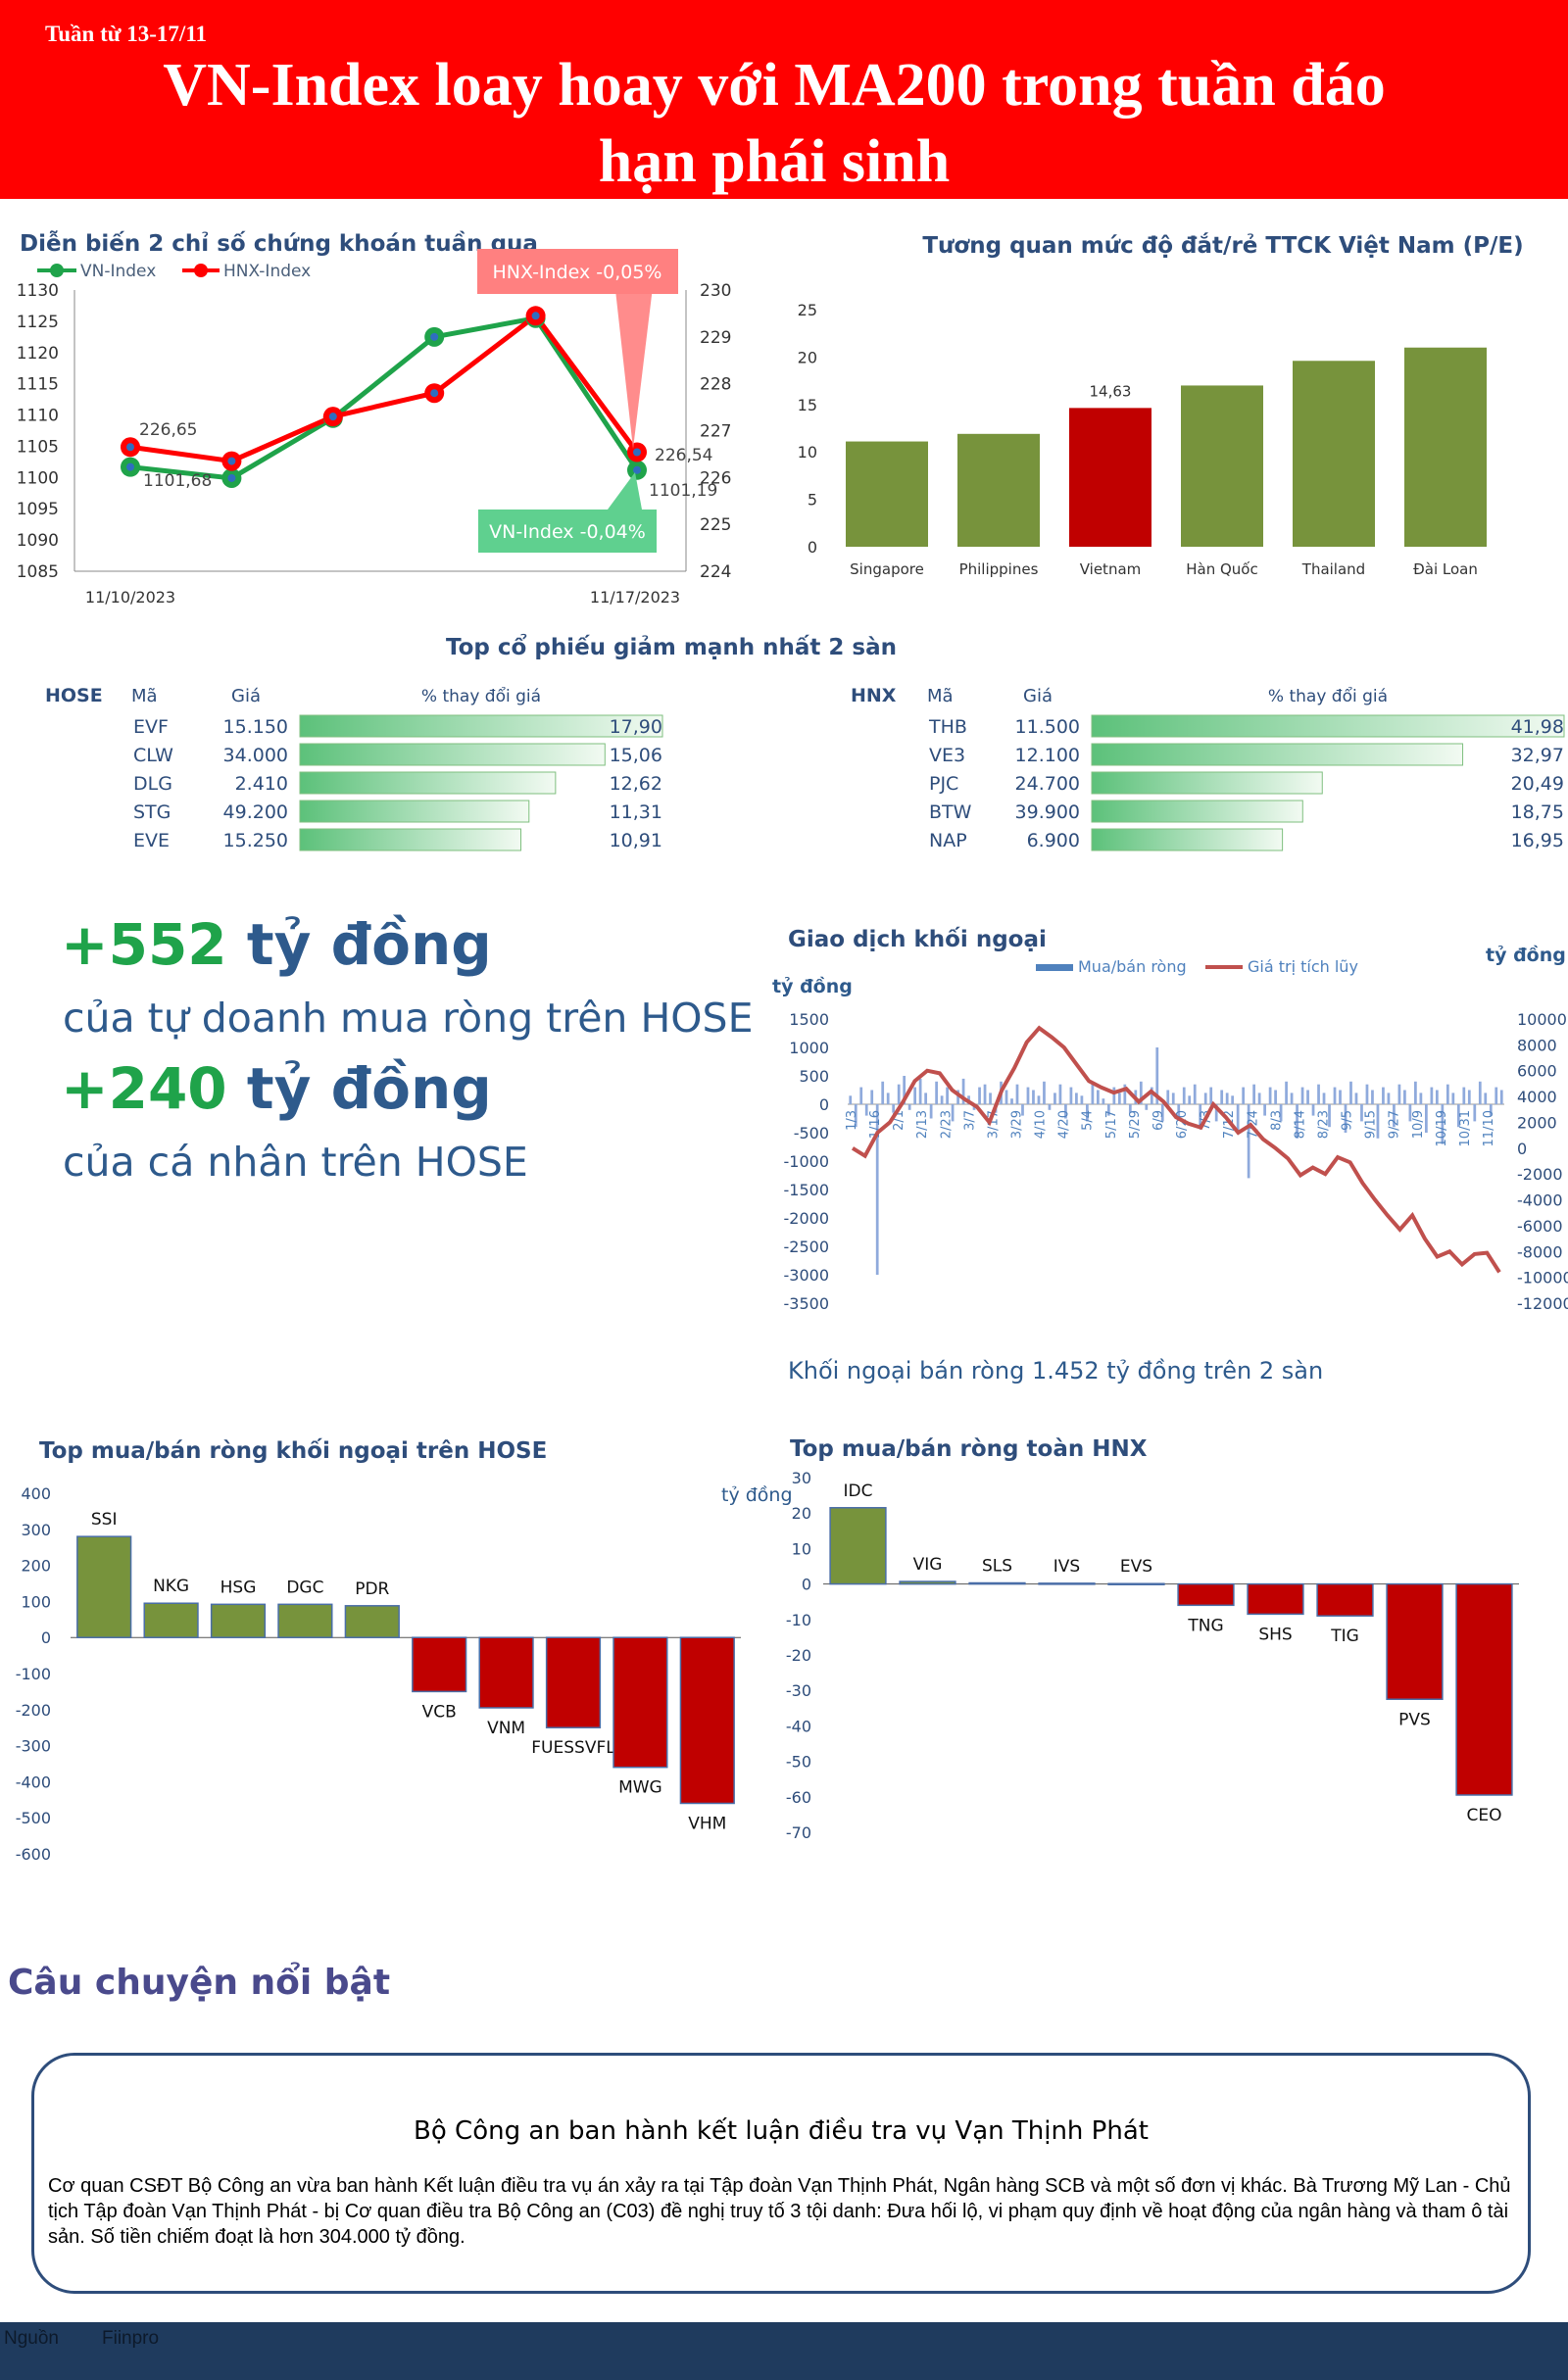  I want to click on table-row-code: PJC, so click(943, 784).